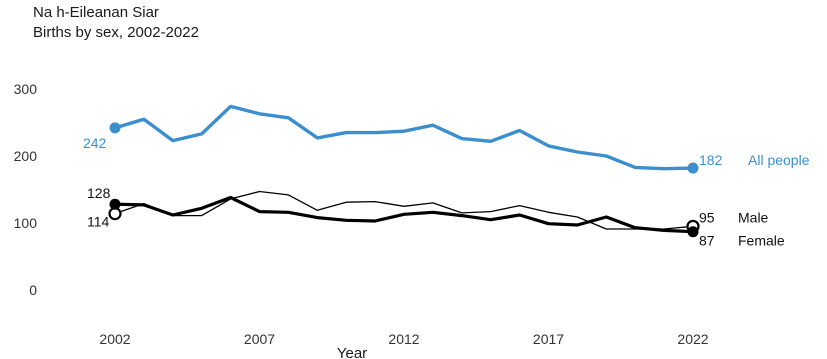 The height and width of the screenshot is (359, 827). What do you see at coordinates (693, 232) in the screenshot?
I see `point-female-2022` at bounding box center [693, 232].